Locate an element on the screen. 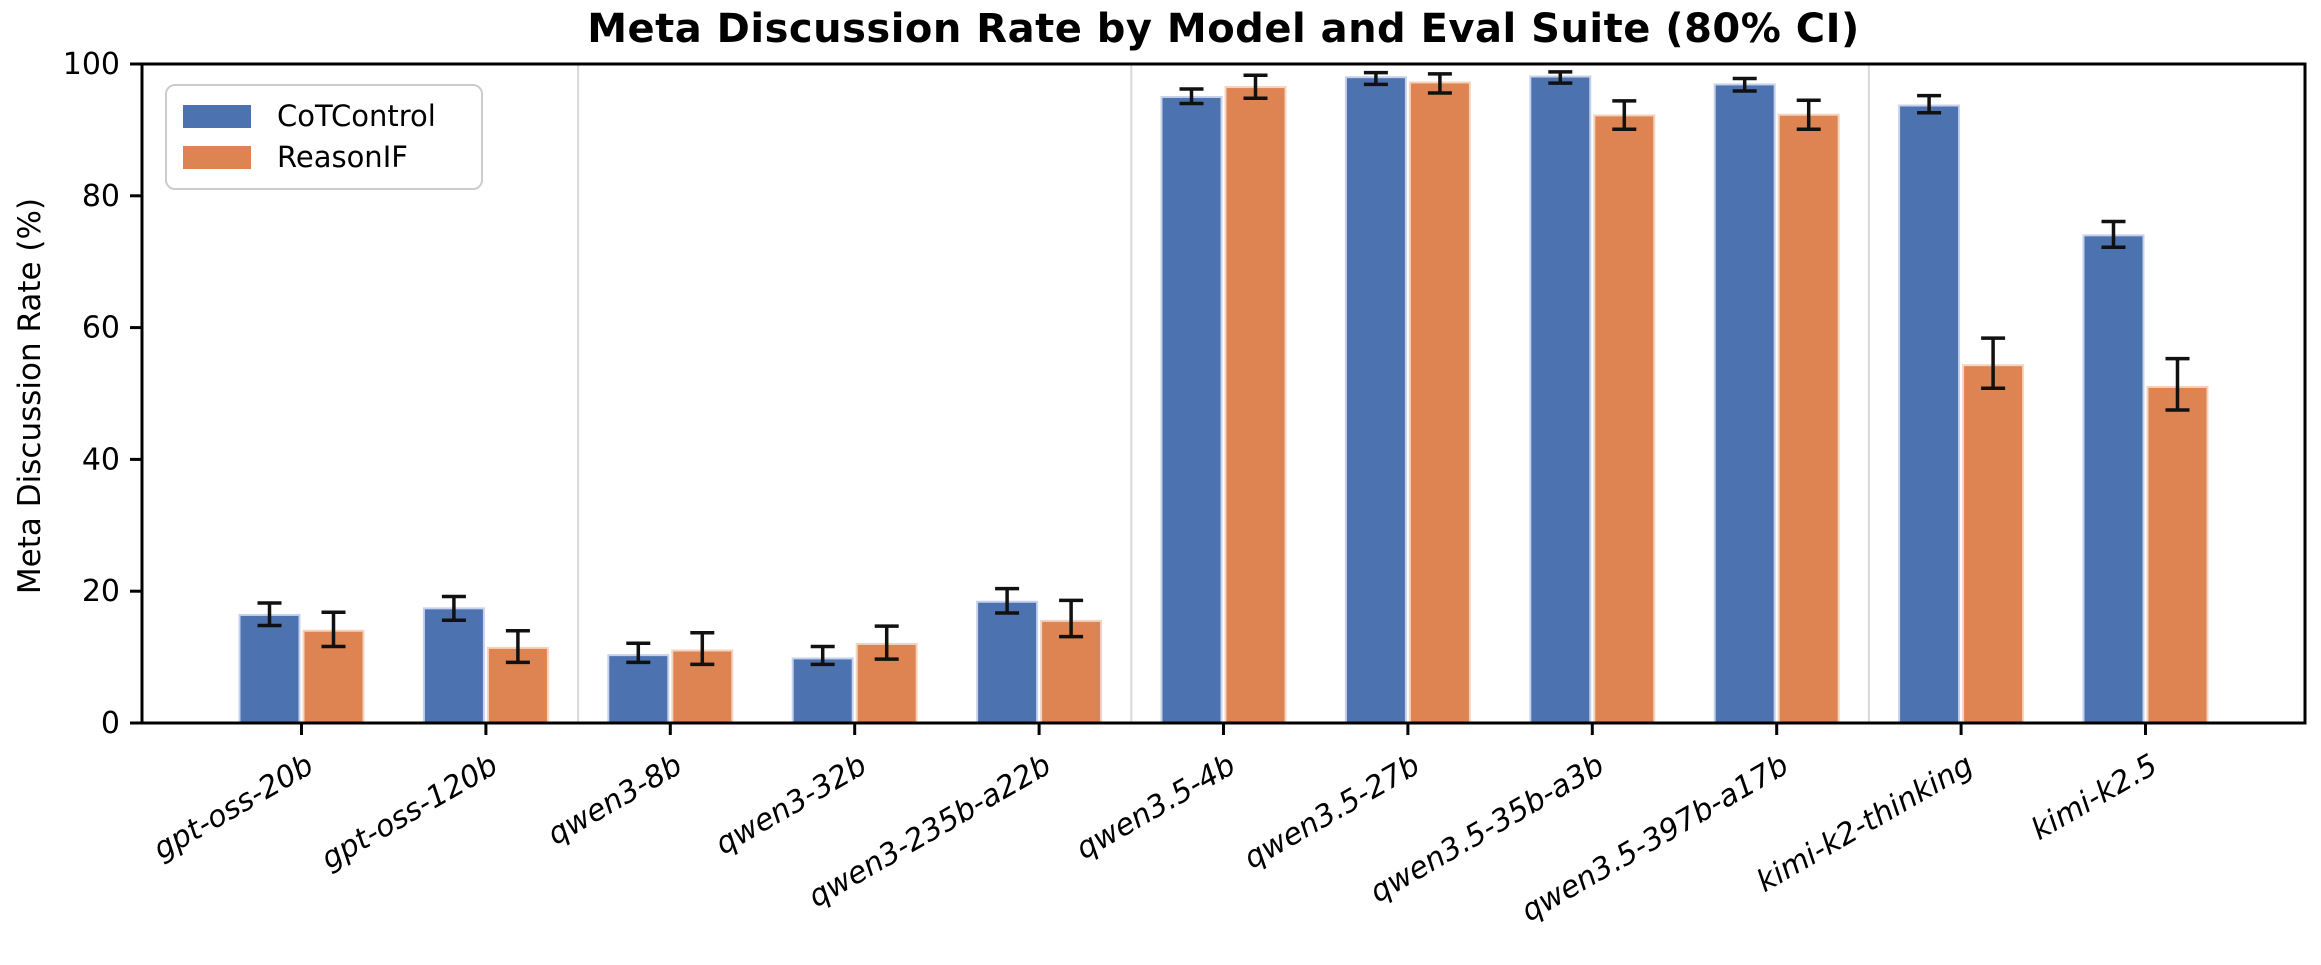  bar-reasonif-qwen3.5-27b is located at coordinates (1439, 402).